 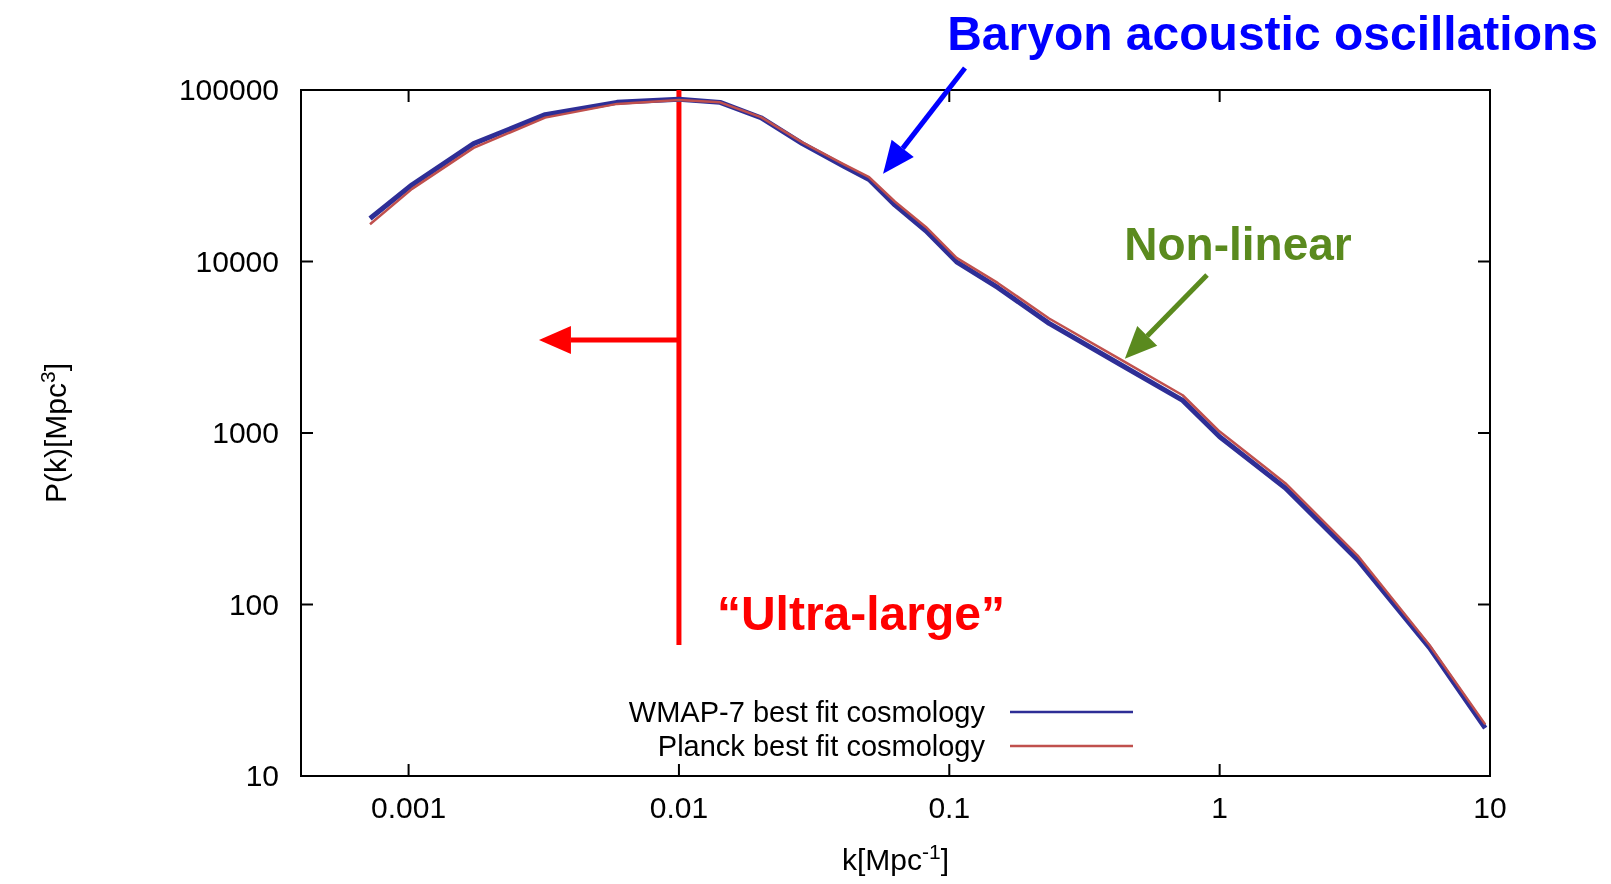 I want to click on x-tick-label: 10, so click(x=1490, y=807).